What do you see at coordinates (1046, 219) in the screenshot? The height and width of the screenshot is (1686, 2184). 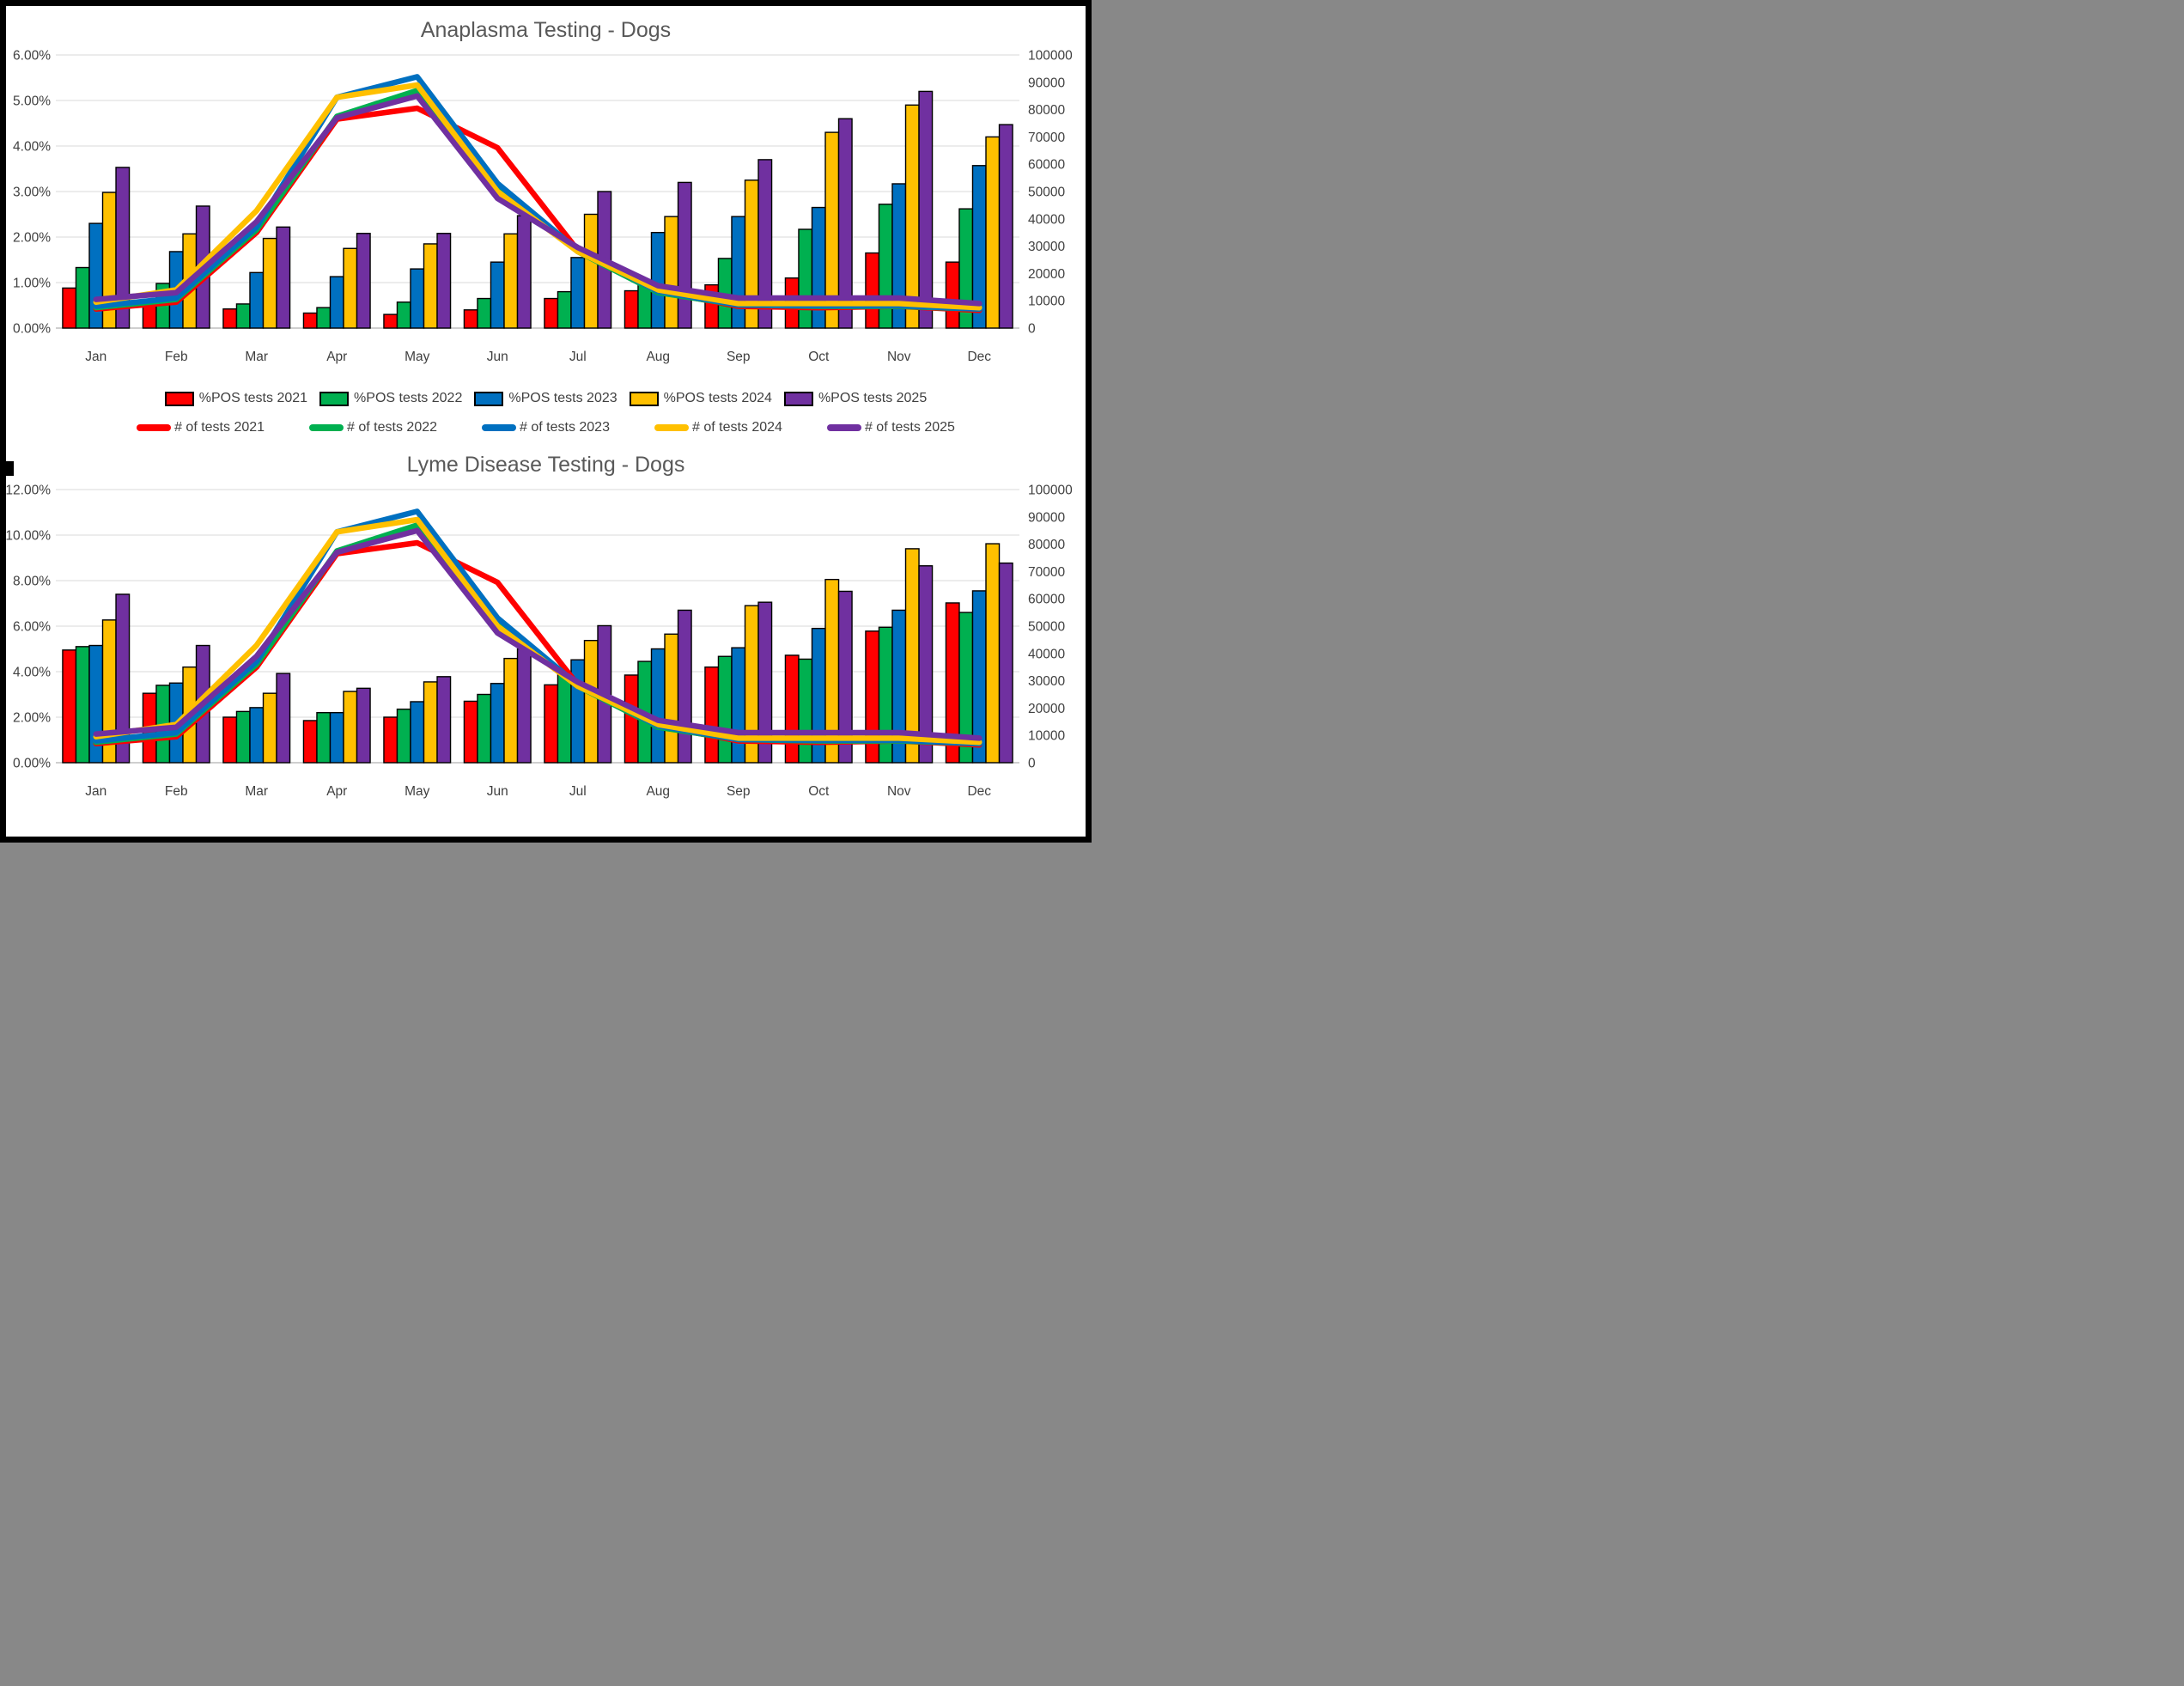 I see `right-axis-tick: 40000` at bounding box center [1046, 219].